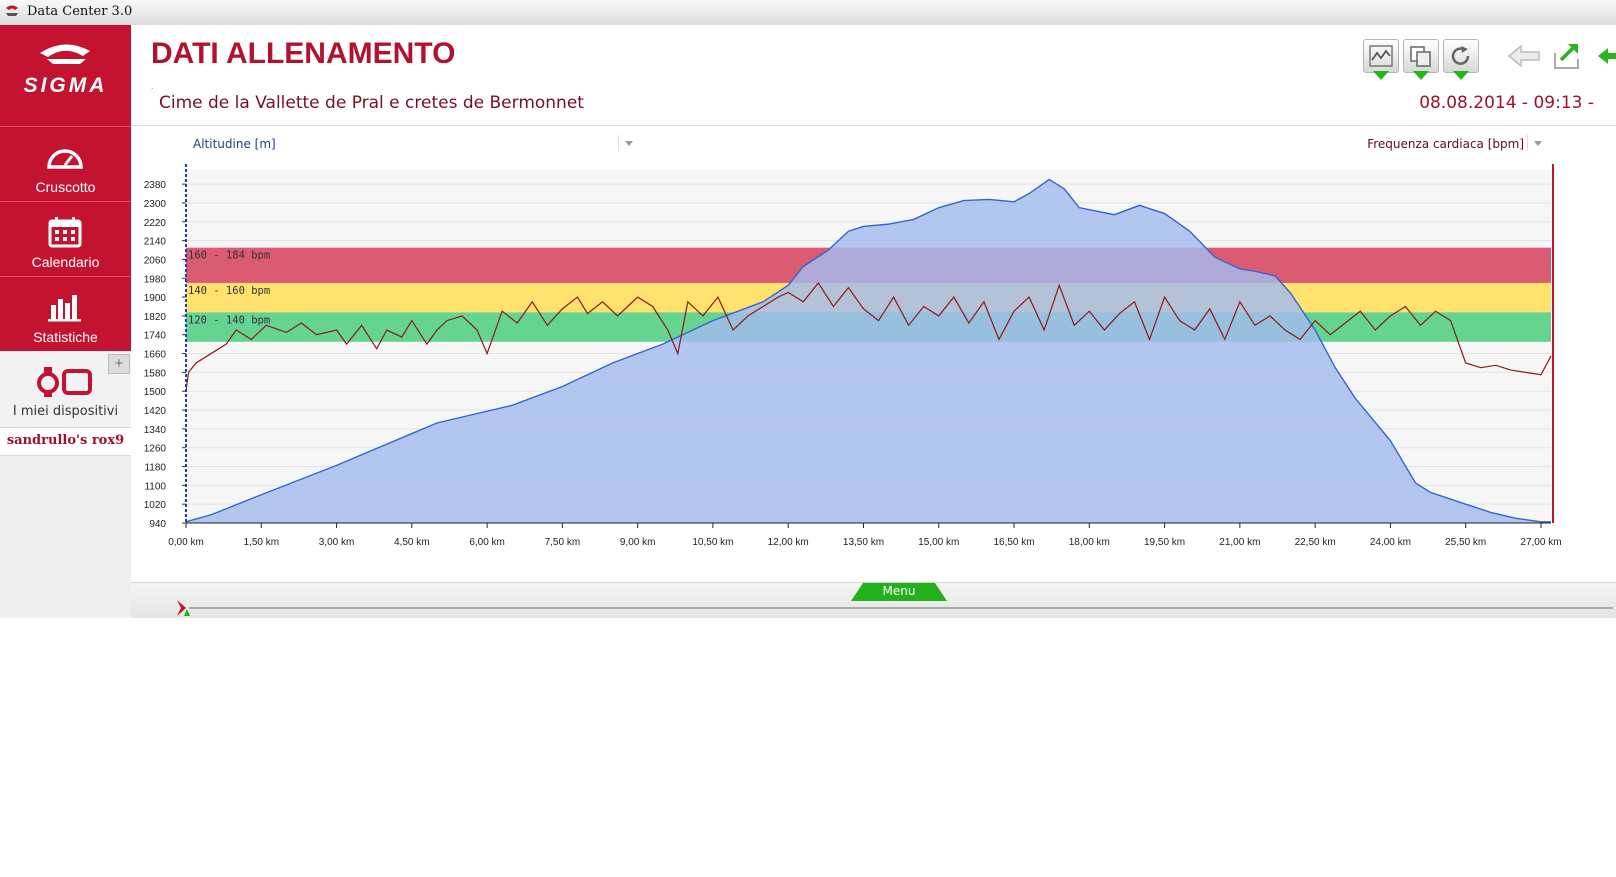  Describe the element at coordinates (155, 505) in the screenshot. I see `y-tick-label: 1020` at that location.